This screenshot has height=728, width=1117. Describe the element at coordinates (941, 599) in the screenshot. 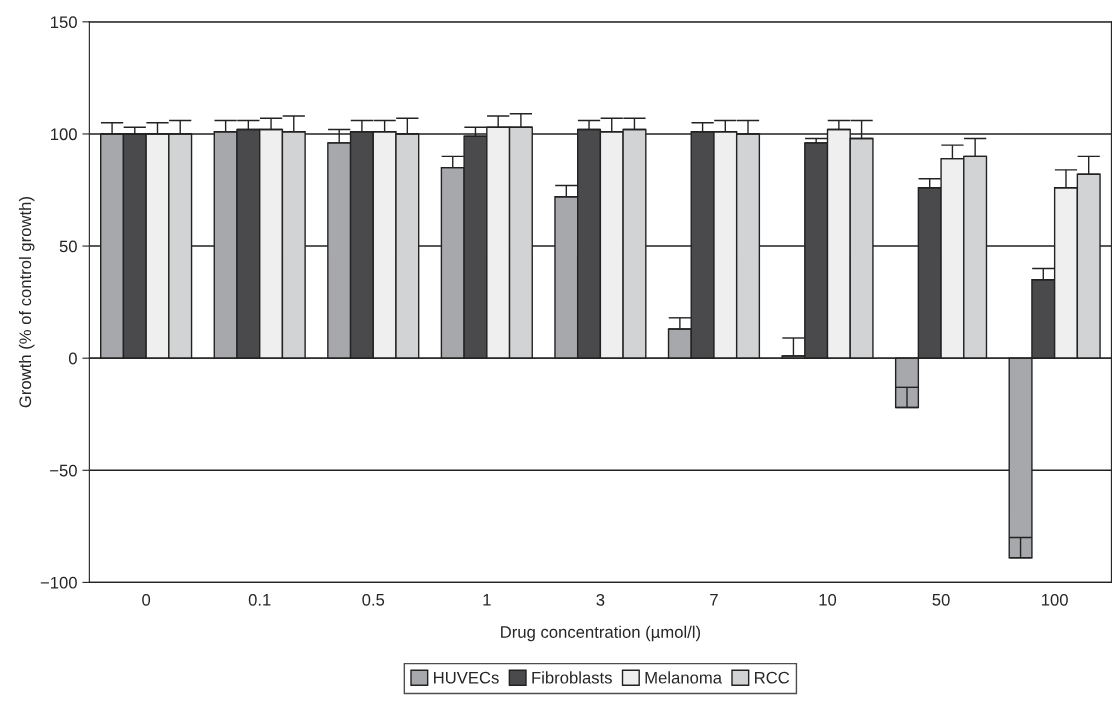

I see `x-tick-label: 50` at that location.